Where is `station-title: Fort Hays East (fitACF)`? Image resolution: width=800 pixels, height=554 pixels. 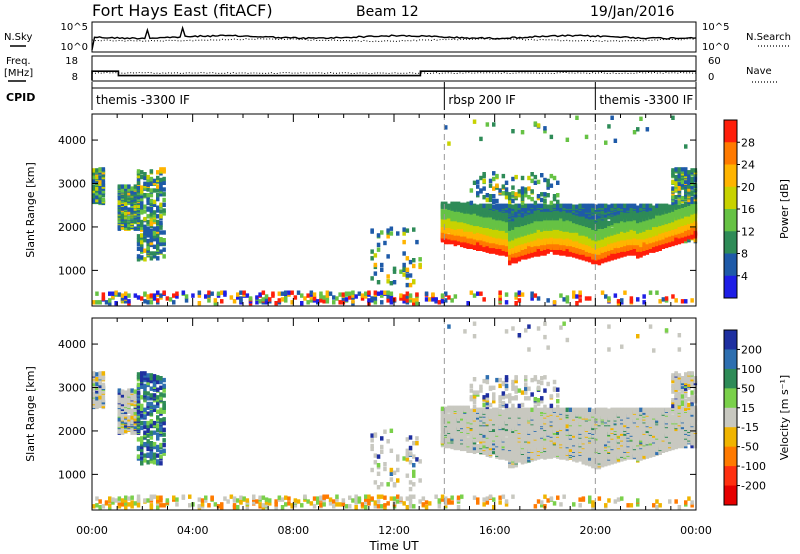
station-title: Fort Hays East (fitACF) is located at coordinates (182, 10).